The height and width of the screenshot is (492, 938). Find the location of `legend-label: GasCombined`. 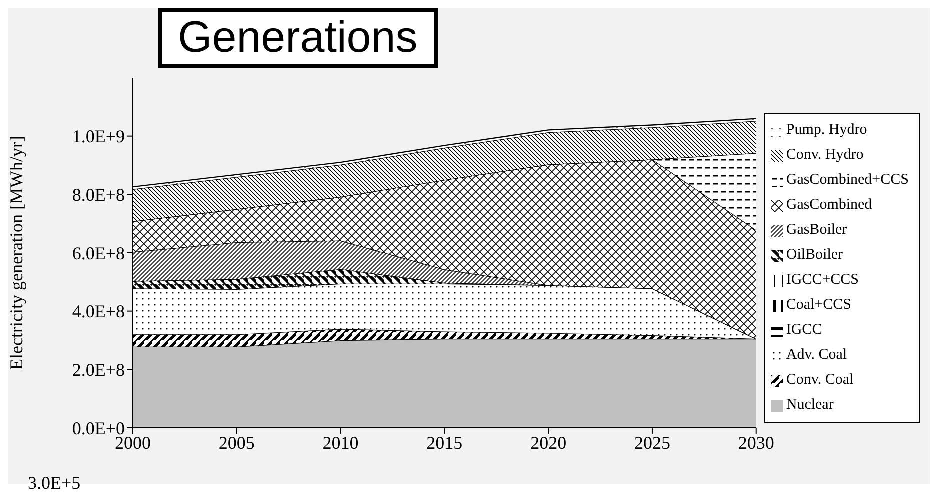

legend-label: GasCombined is located at coordinates (829, 205).